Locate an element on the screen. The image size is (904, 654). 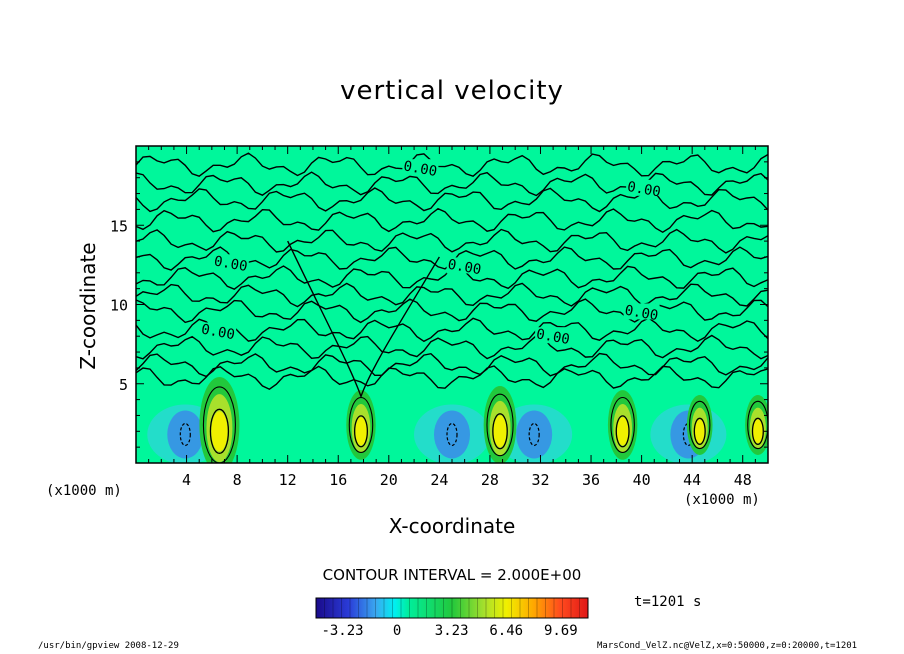
footer-program-date: /usr/bin/gpview 2008-12-29 is located at coordinates (108, 646).